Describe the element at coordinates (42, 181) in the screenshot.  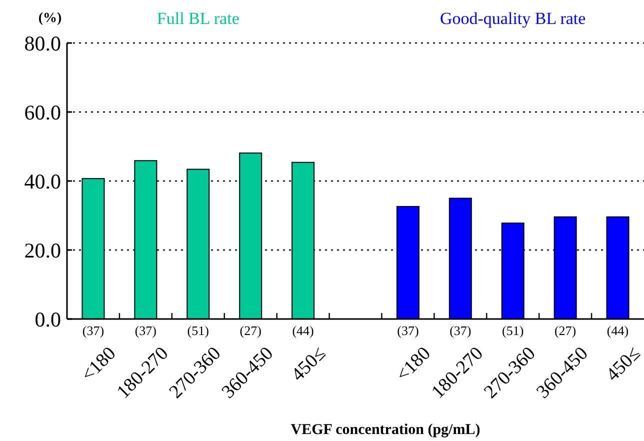
I see `y-tick-label: 40.0` at that location.